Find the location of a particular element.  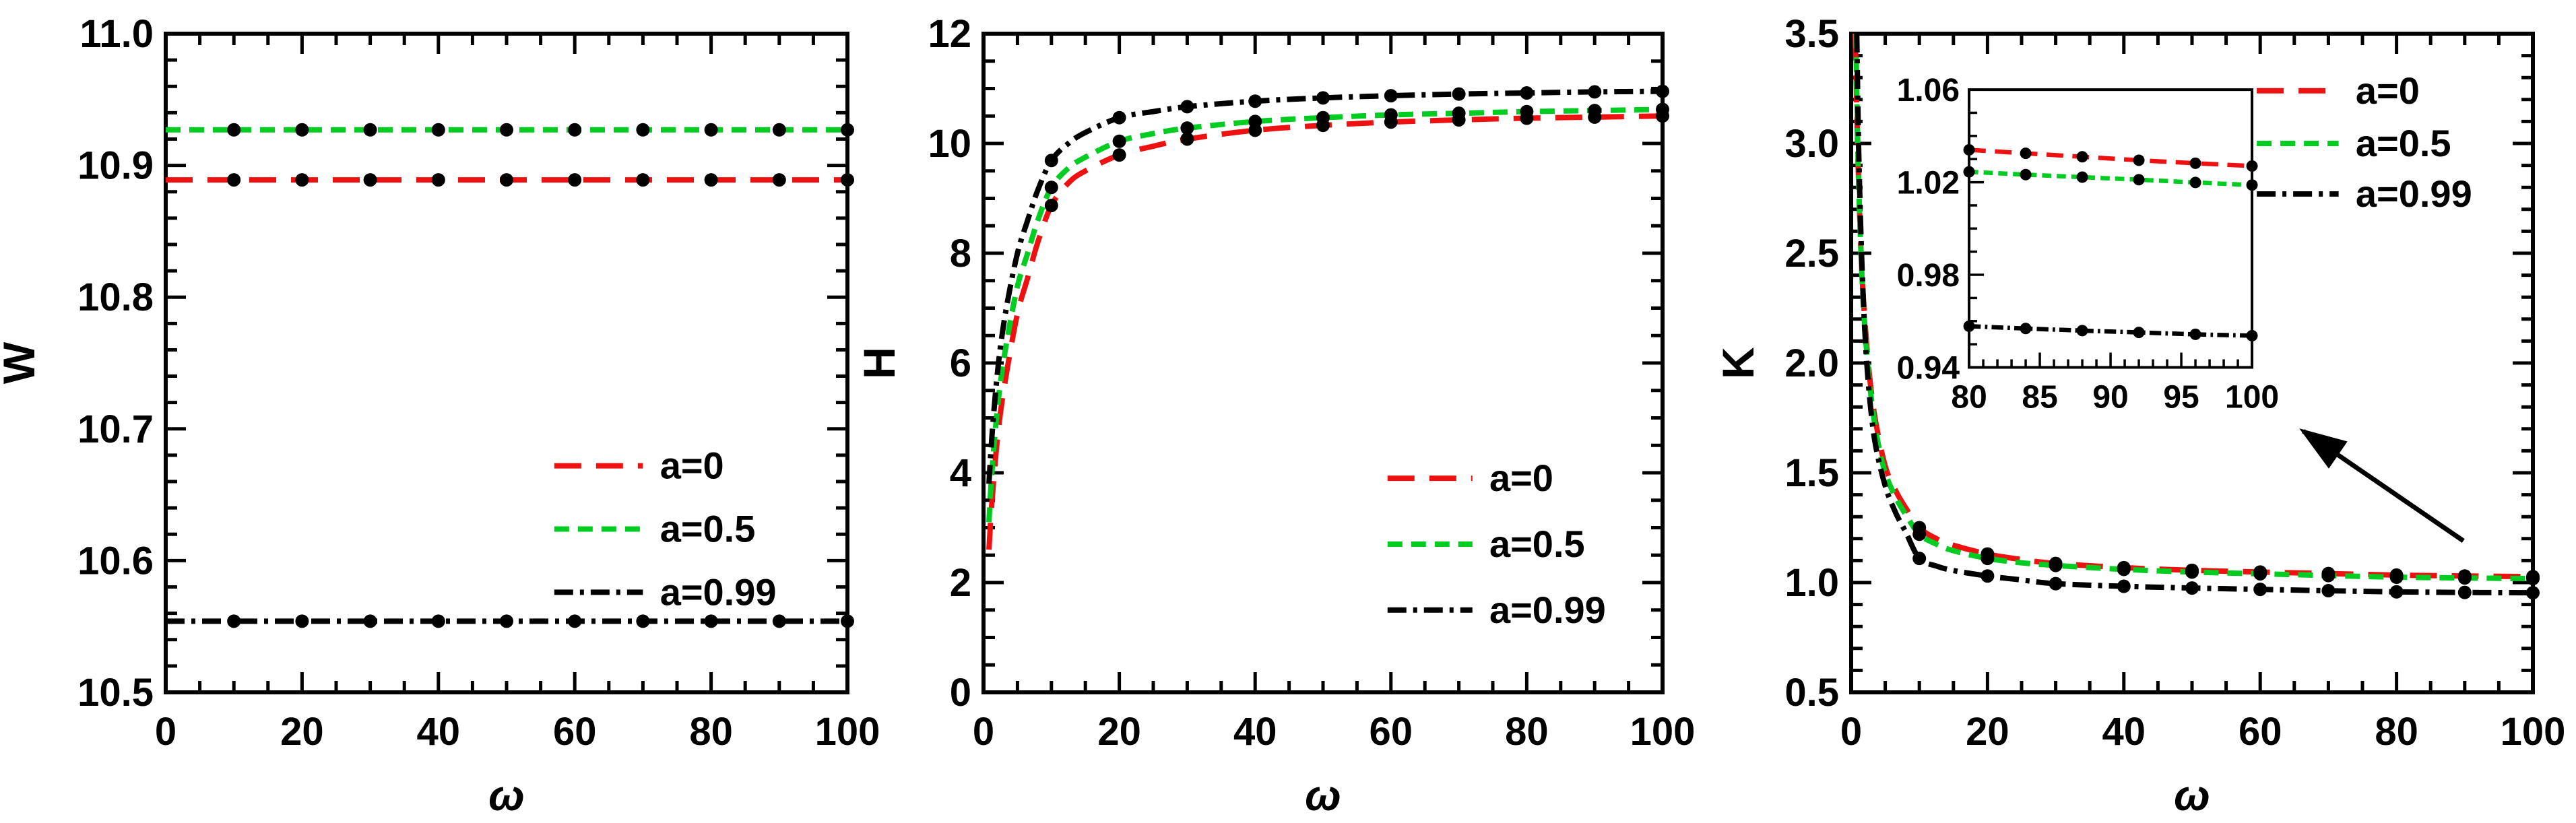

y-tick-label: 3.0 is located at coordinates (1811, 144).